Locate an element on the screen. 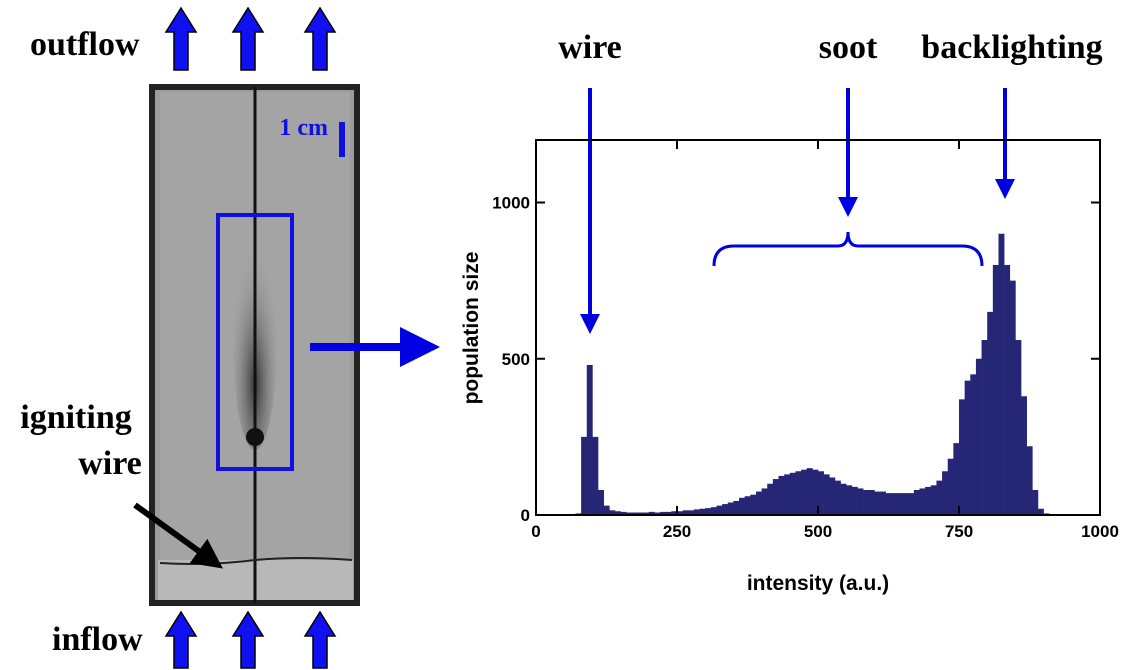 The image size is (1129, 670). y-tick-label: 500 is located at coordinates (516, 359).